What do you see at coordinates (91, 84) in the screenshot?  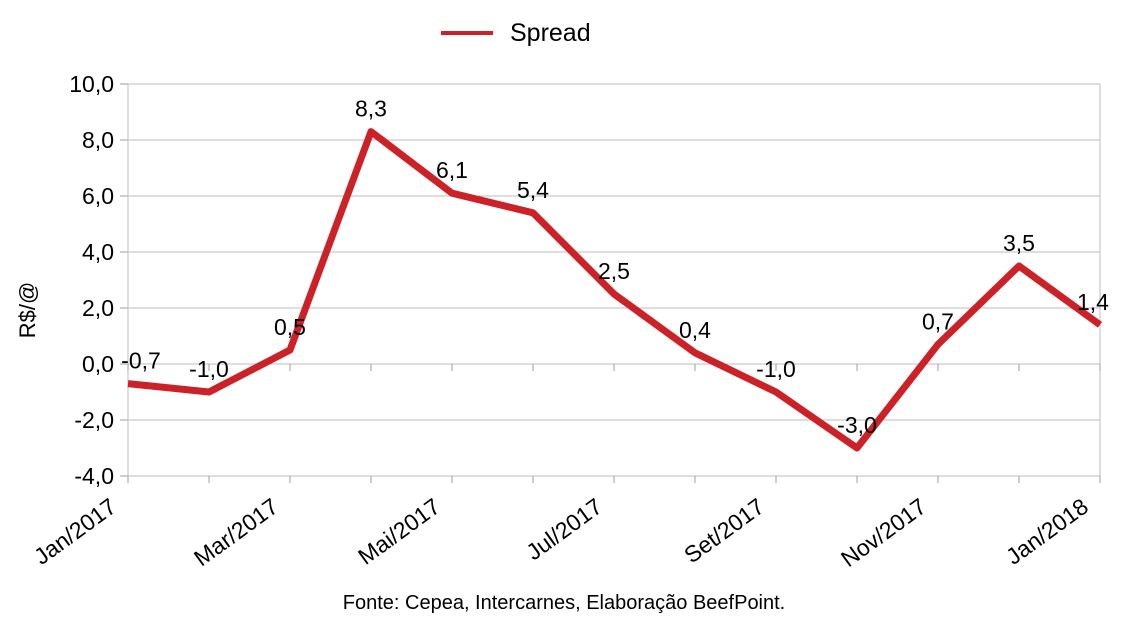 I see `y-tick-label: 10,0` at bounding box center [91, 84].